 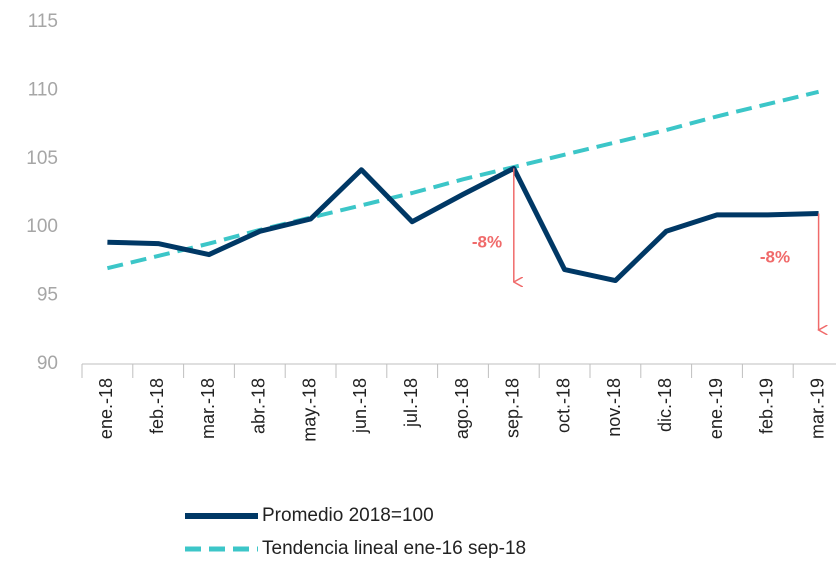 I want to click on x-tick-label: abr.-18, so click(x=259, y=406).